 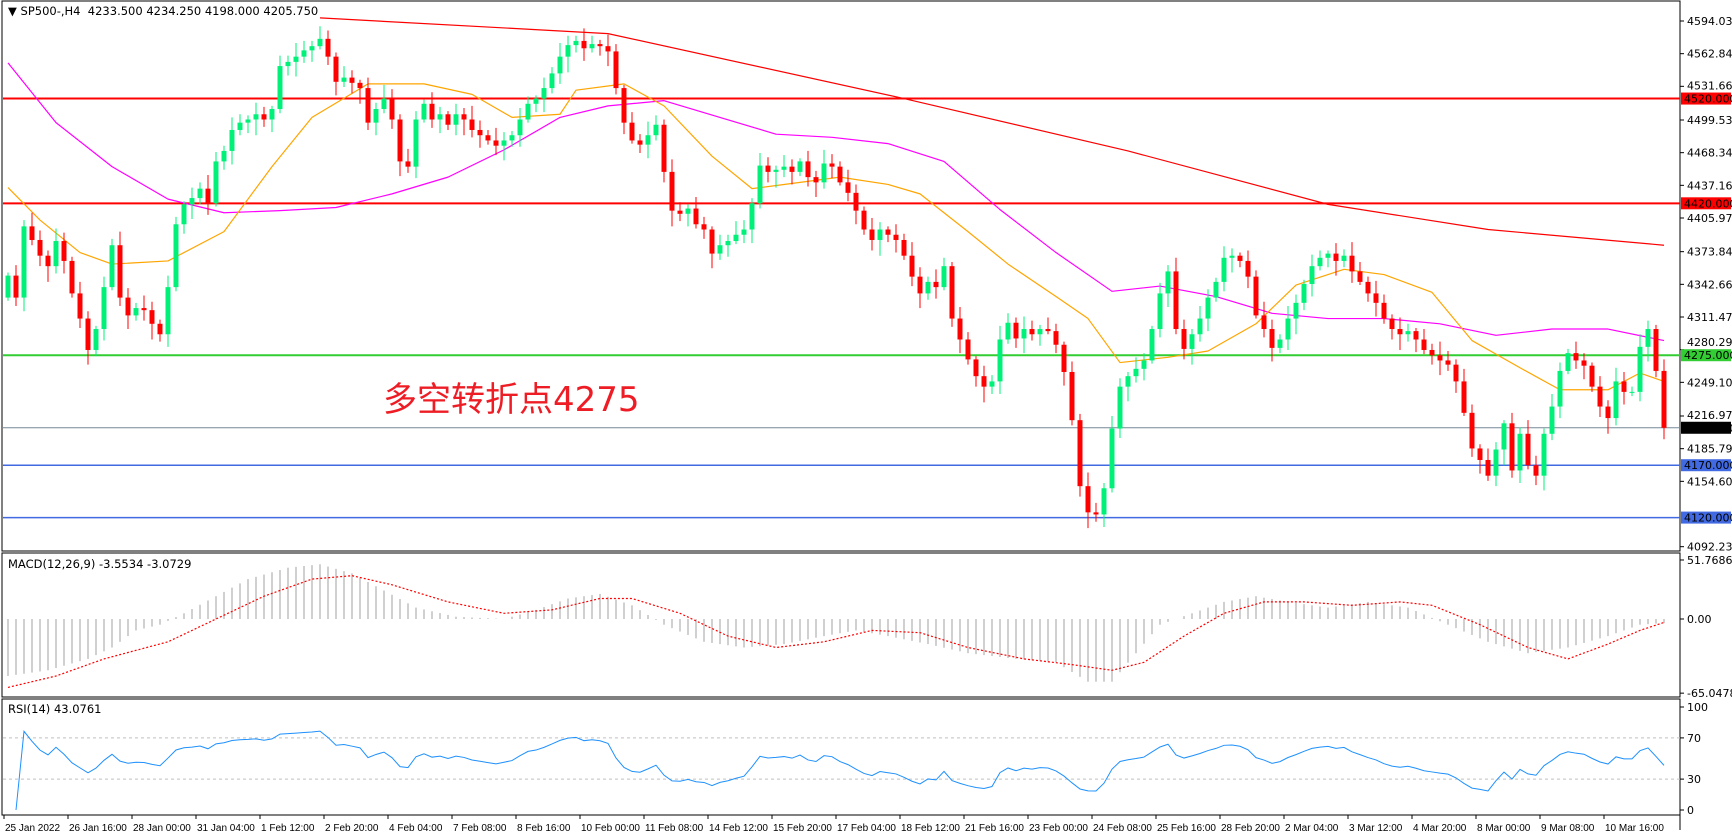 What do you see at coordinates (1709, 317) in the screenshot?
I see `price-tick-label: 4311.475` at bounding box center [1709, 317].